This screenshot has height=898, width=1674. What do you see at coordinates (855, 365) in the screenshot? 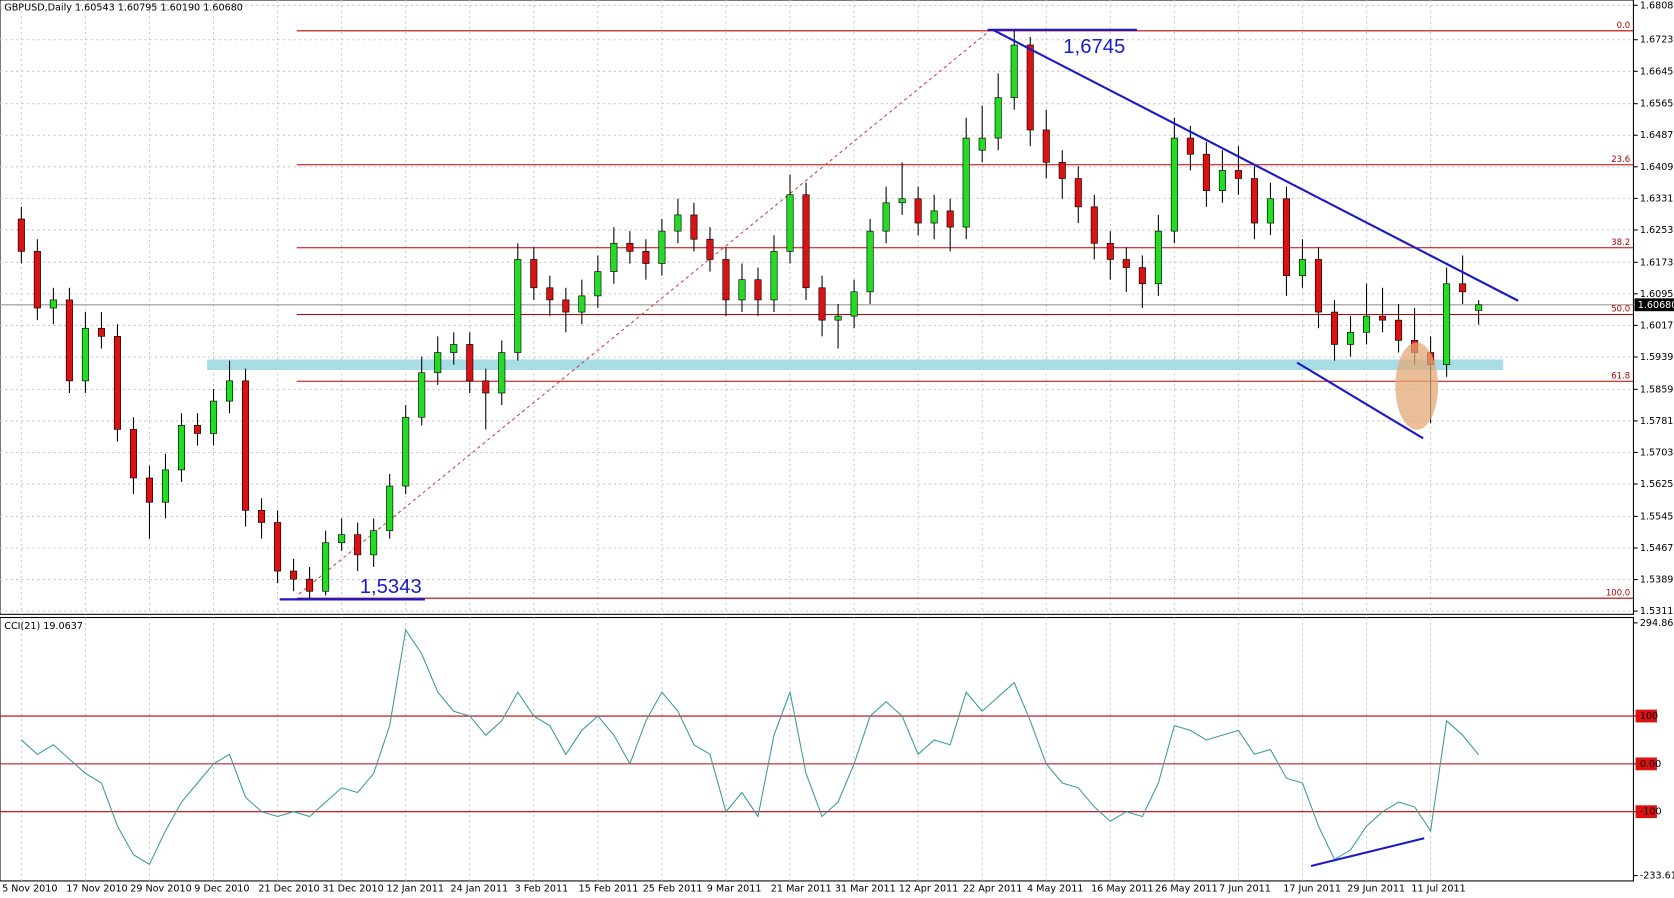
I see `support-band` at bounding box center [855, 365].